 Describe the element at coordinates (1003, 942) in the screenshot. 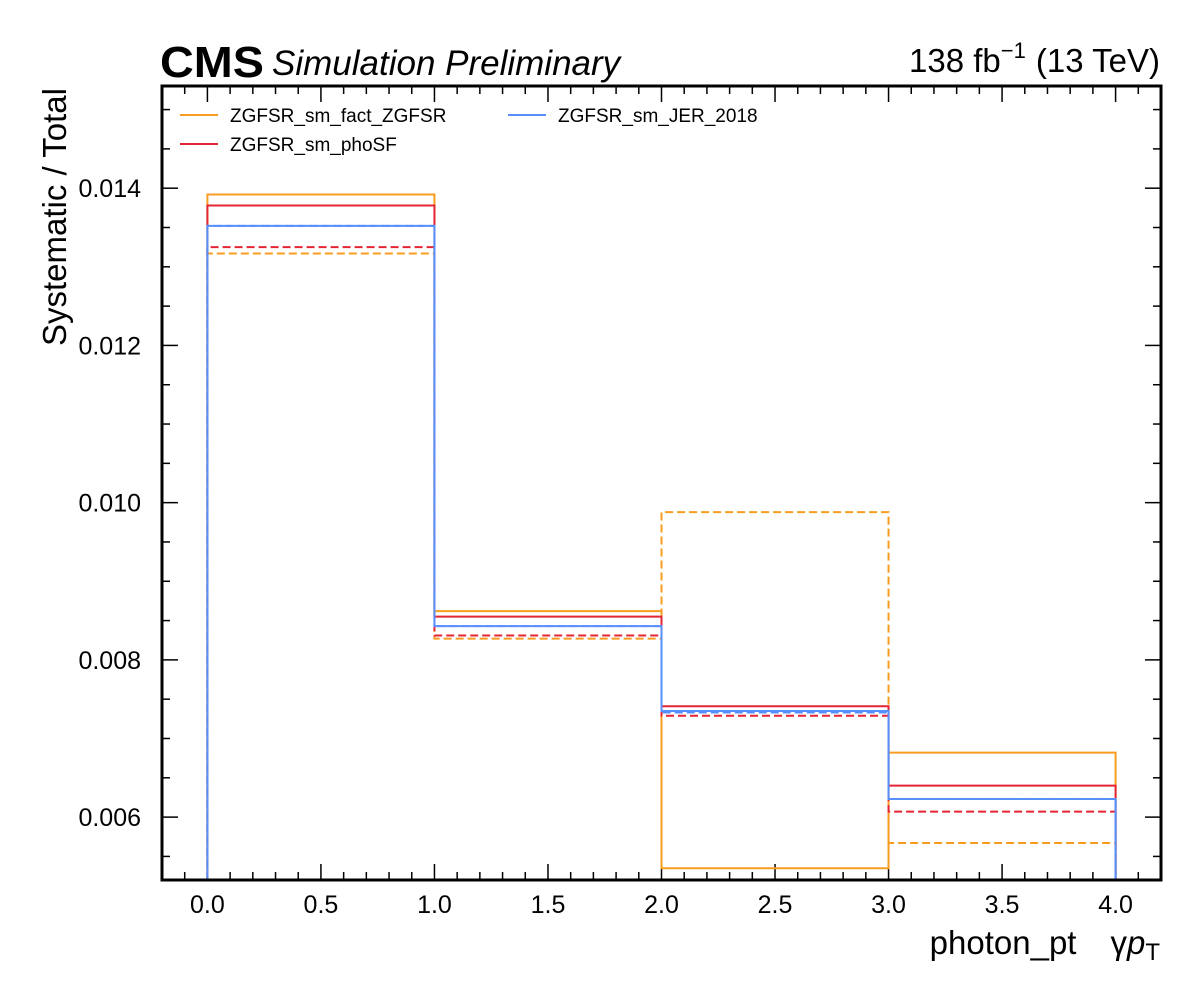

I see `x-axis-title-text: photon_pt` at that location.